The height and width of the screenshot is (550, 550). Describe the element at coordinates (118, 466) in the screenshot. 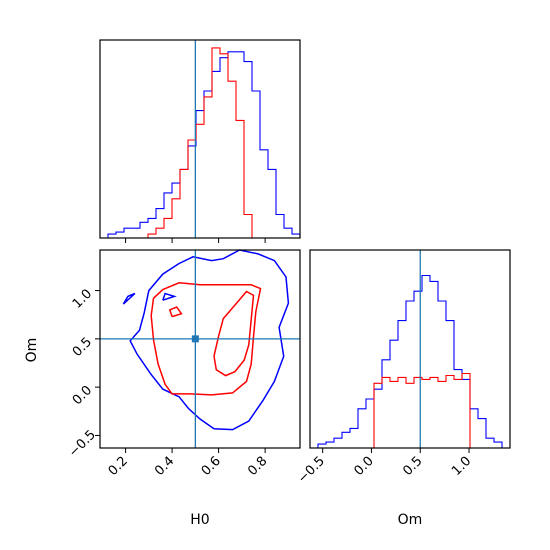

I see `h0-x-tick-label-0: 0.2` at that location.